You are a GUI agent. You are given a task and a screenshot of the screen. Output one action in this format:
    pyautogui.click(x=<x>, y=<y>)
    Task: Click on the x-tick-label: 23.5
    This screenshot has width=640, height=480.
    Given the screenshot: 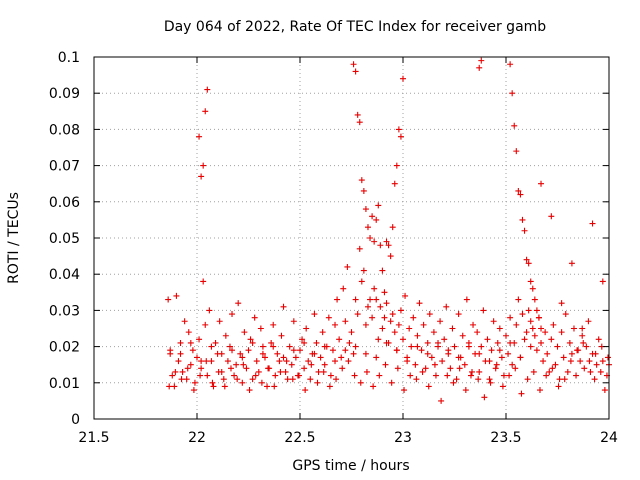 What is the action you would take?
    pyautogui.click(x=505, y=438)
    